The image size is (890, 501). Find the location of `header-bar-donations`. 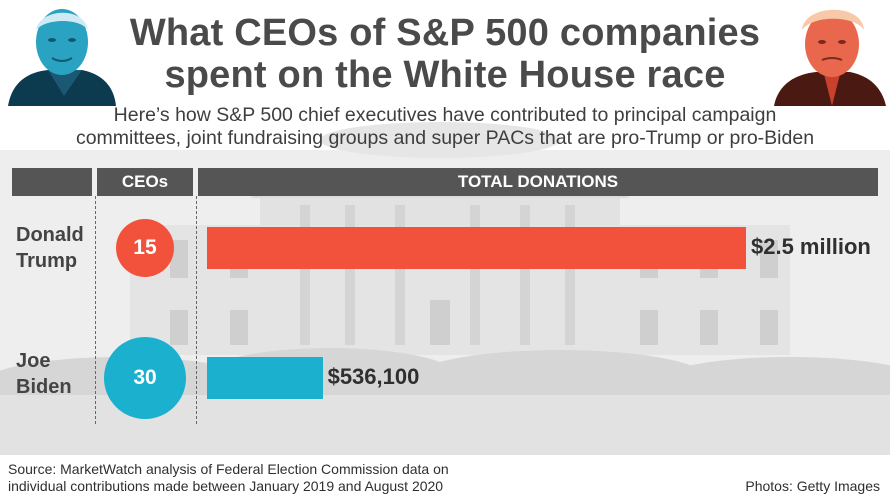

header-bar-donations is located at coordinates (538, 182).